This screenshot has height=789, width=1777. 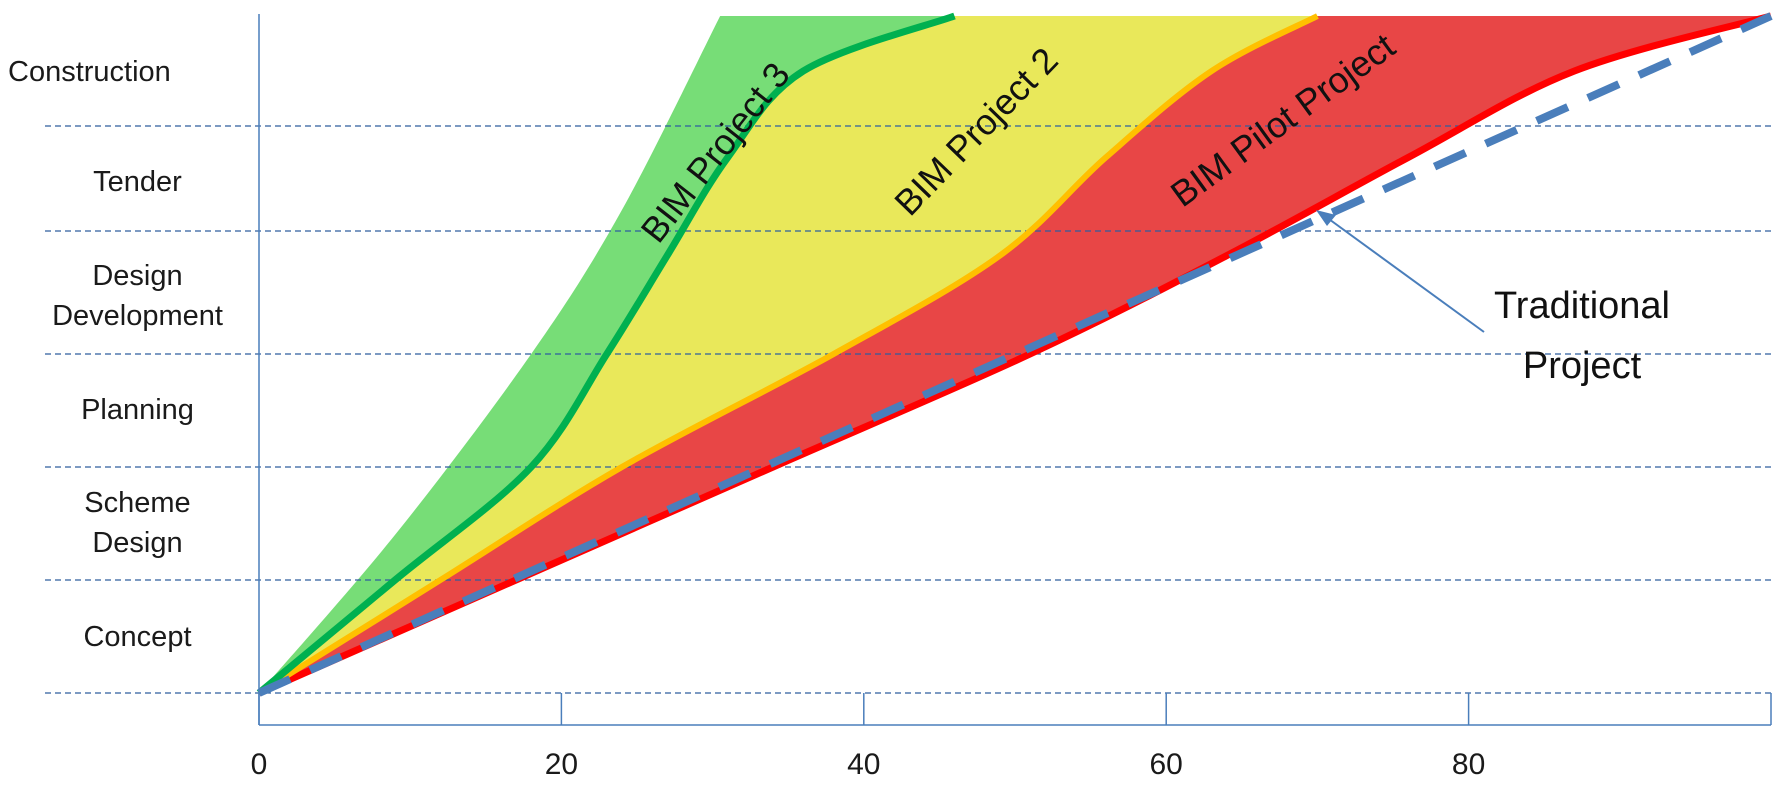 What do you see at coordinates (137, 296) in the screenshot?
I see `stage-label: Design Development` at bounding box center [137, 296].